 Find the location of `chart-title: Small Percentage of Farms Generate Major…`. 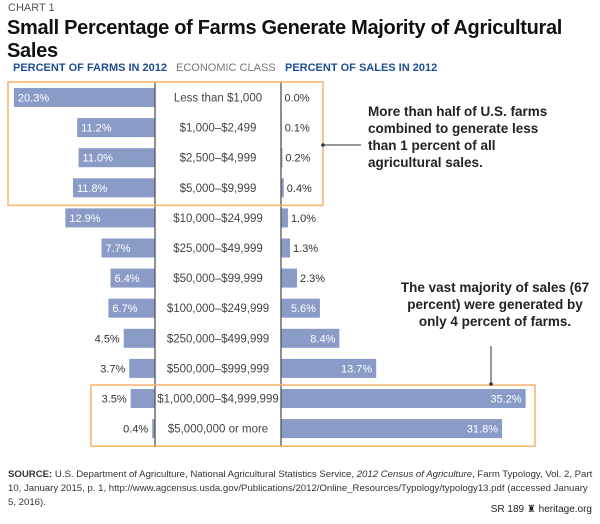

chart-title: Small Percentage of Farms Generate Major… is located at coordinates (285, 39).